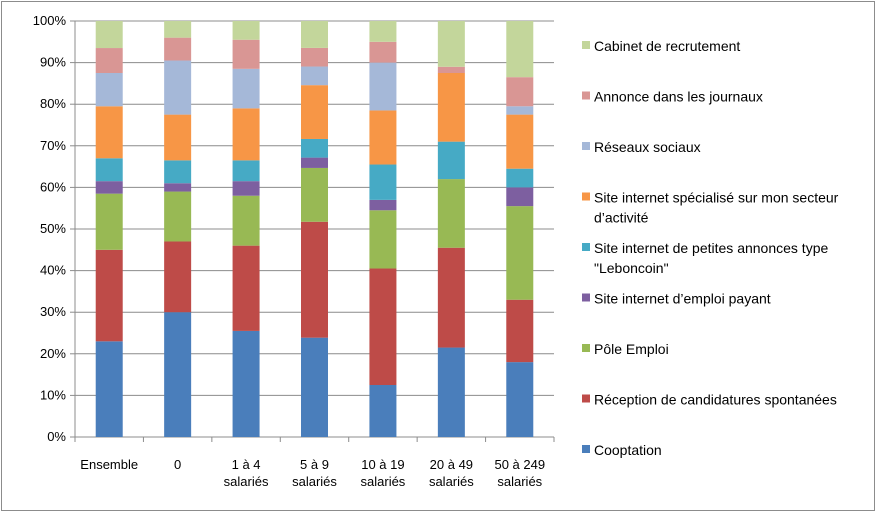  What do you see at coordinates (53, 145) in the screenshot?
I see `y-tick-label: 70%` at bounding box center [53, 145].